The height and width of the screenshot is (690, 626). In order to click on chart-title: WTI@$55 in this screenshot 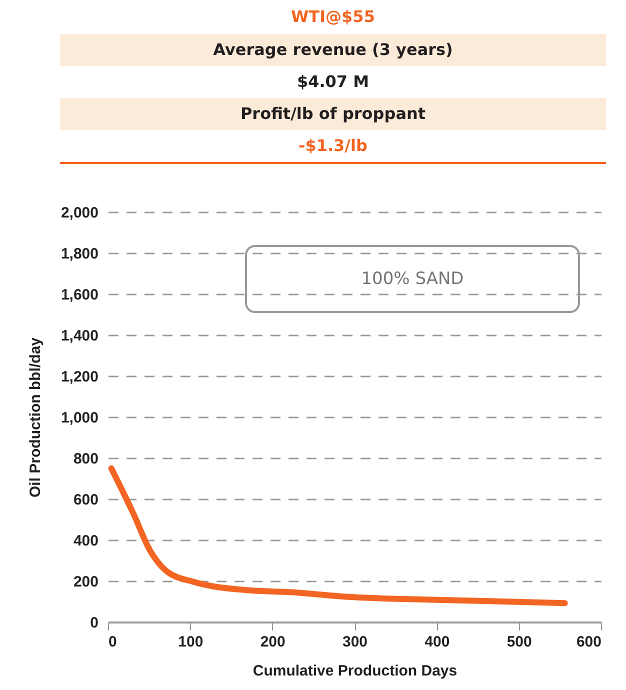, I will do `click(333, 17)`.